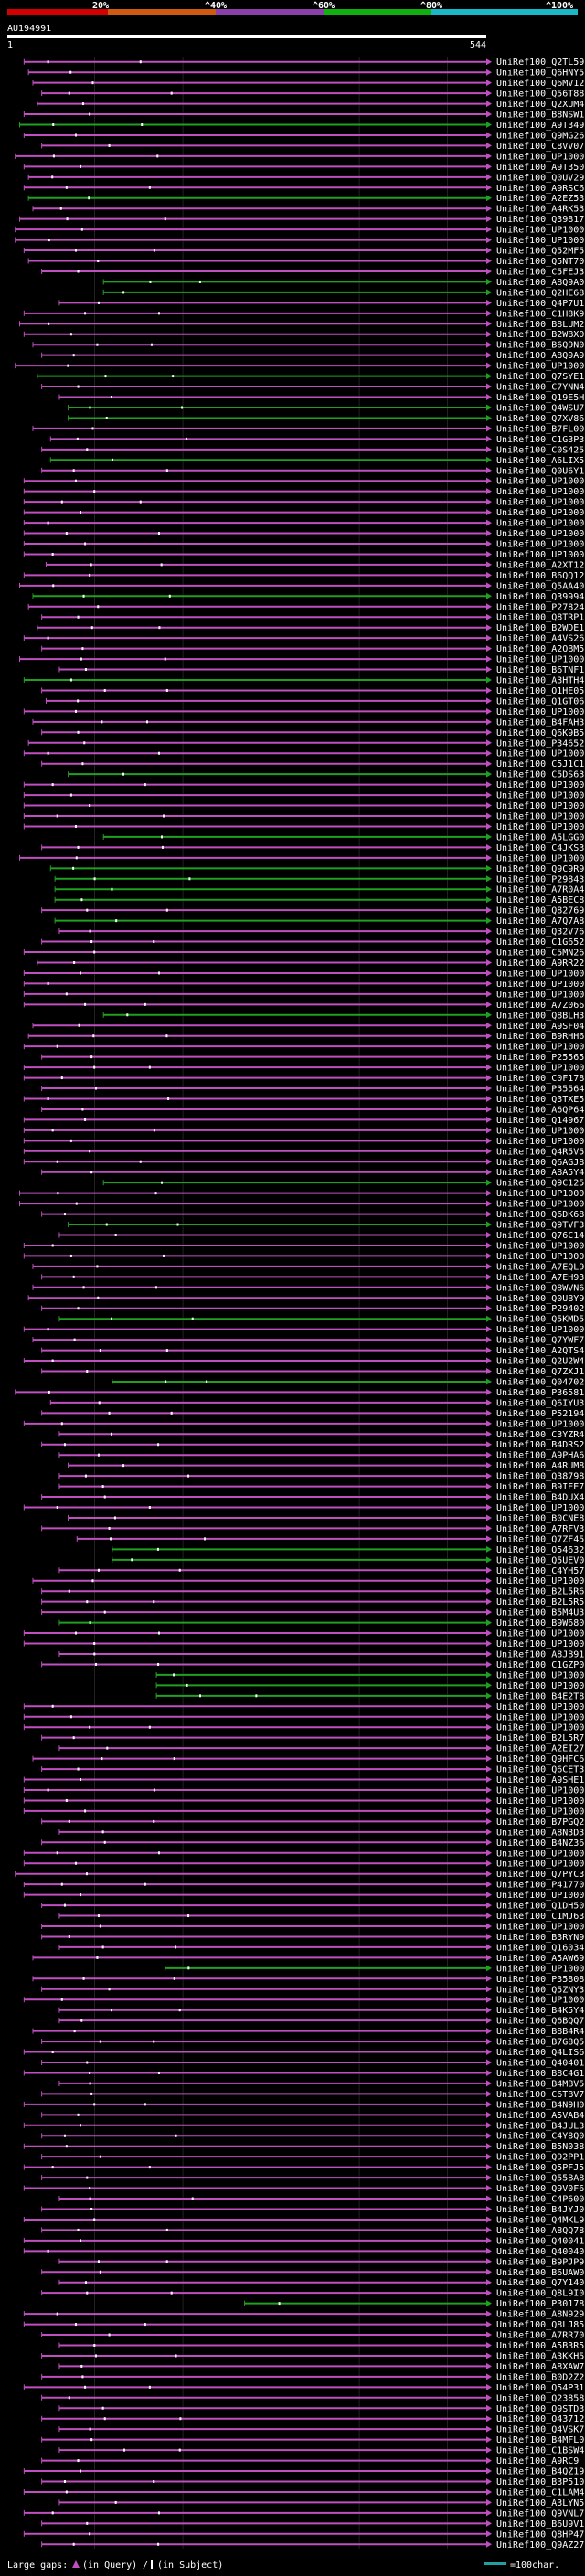 The image size is (585, 2576). I want to click on hit-label: UniRef100_Q7YWF7, so click(540, 1341).